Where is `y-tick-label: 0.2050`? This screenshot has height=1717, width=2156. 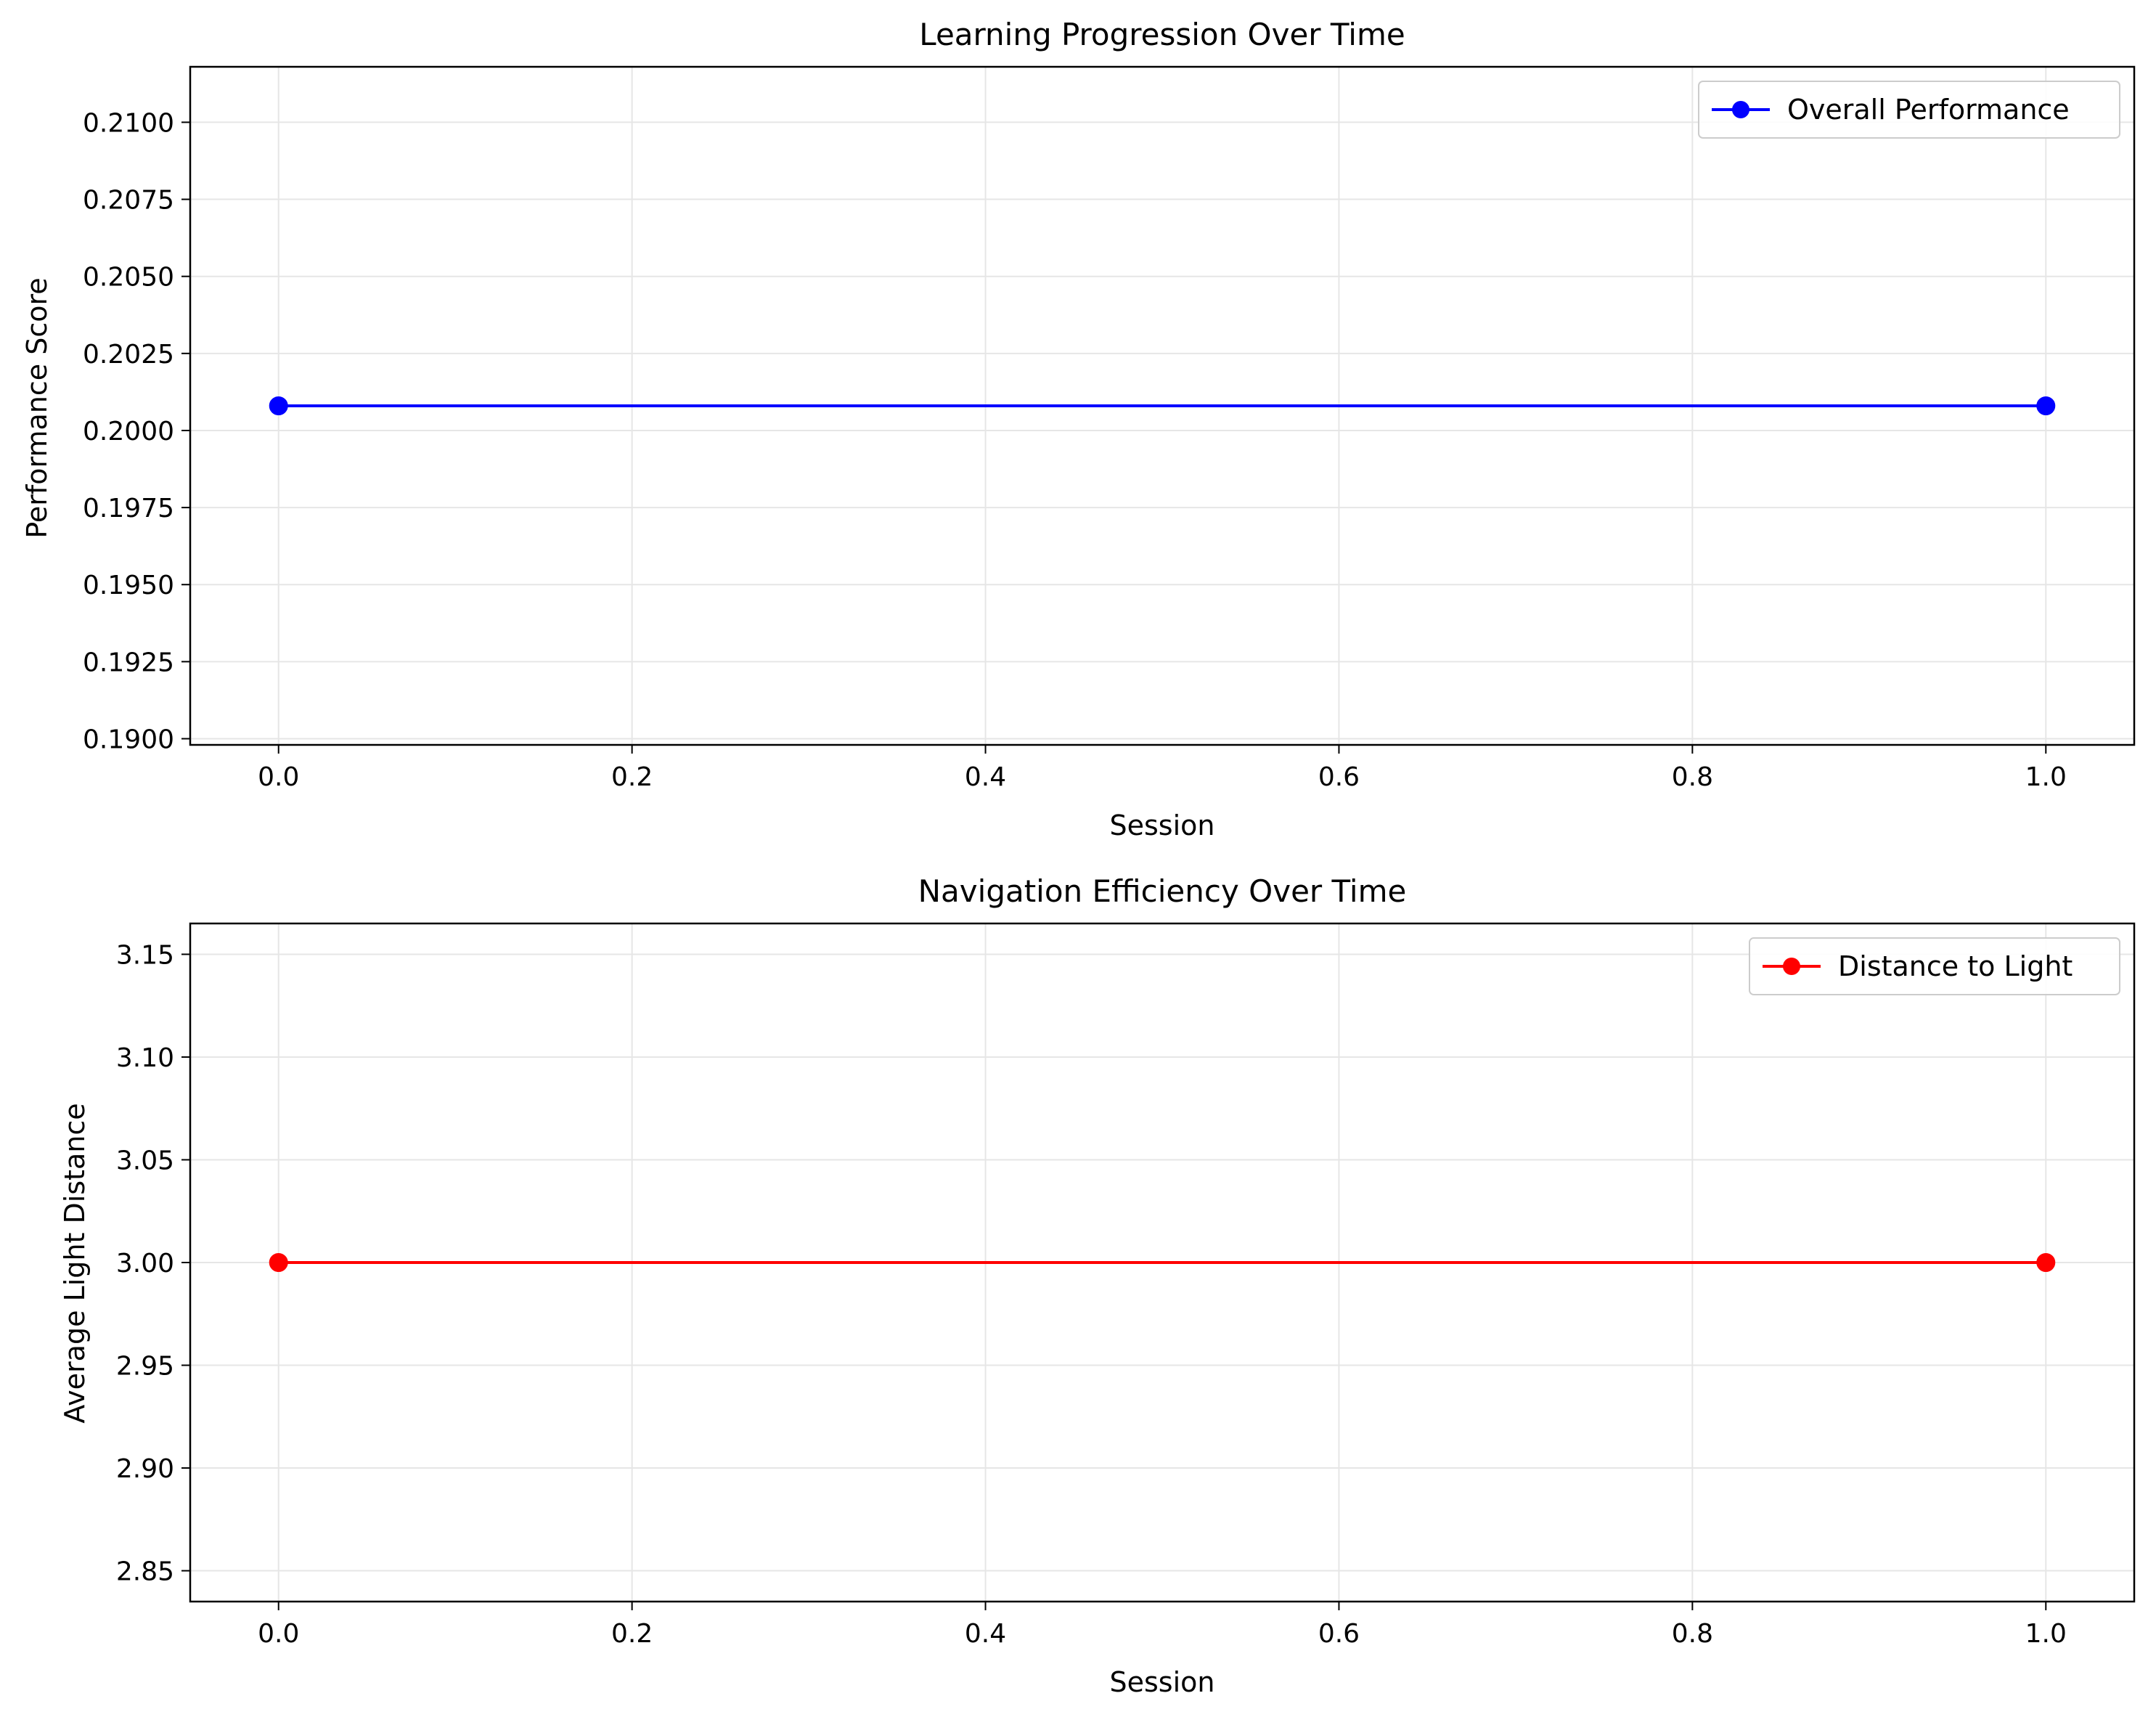
y-tick-label: 0.2050 is located at coordinates (129, 278).